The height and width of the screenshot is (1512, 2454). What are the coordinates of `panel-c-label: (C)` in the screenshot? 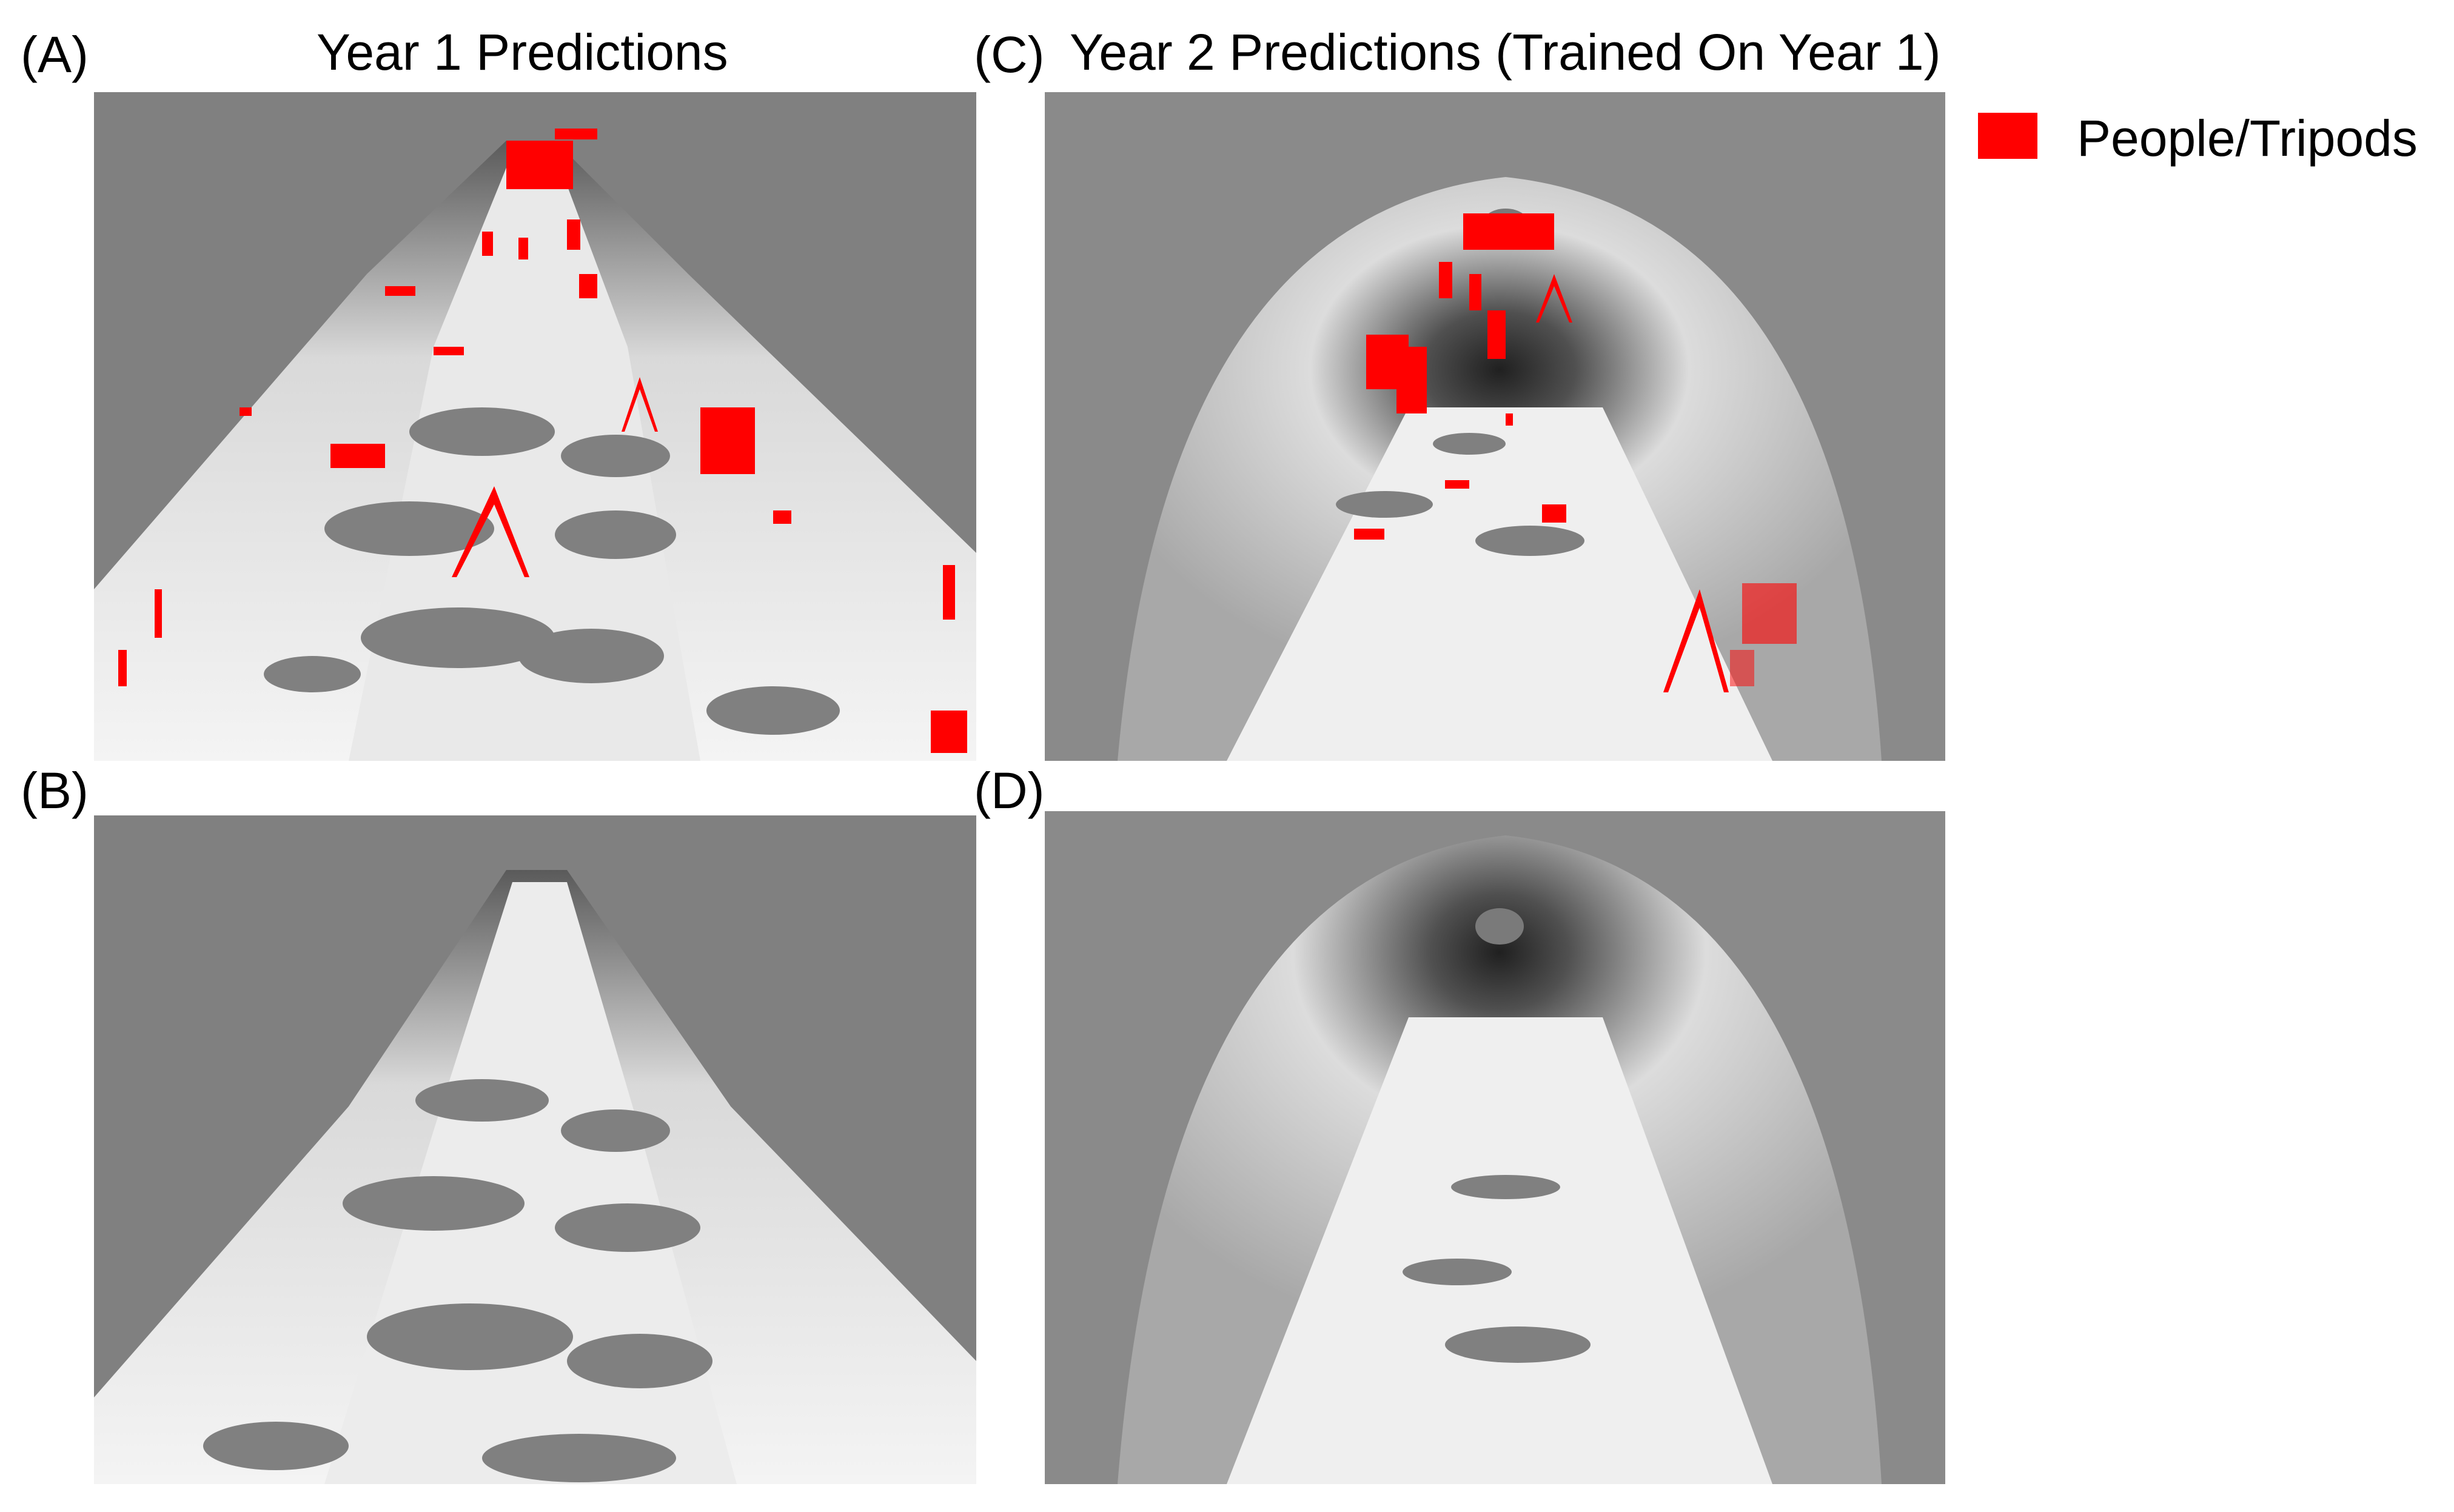 It's located at (1010, 55).